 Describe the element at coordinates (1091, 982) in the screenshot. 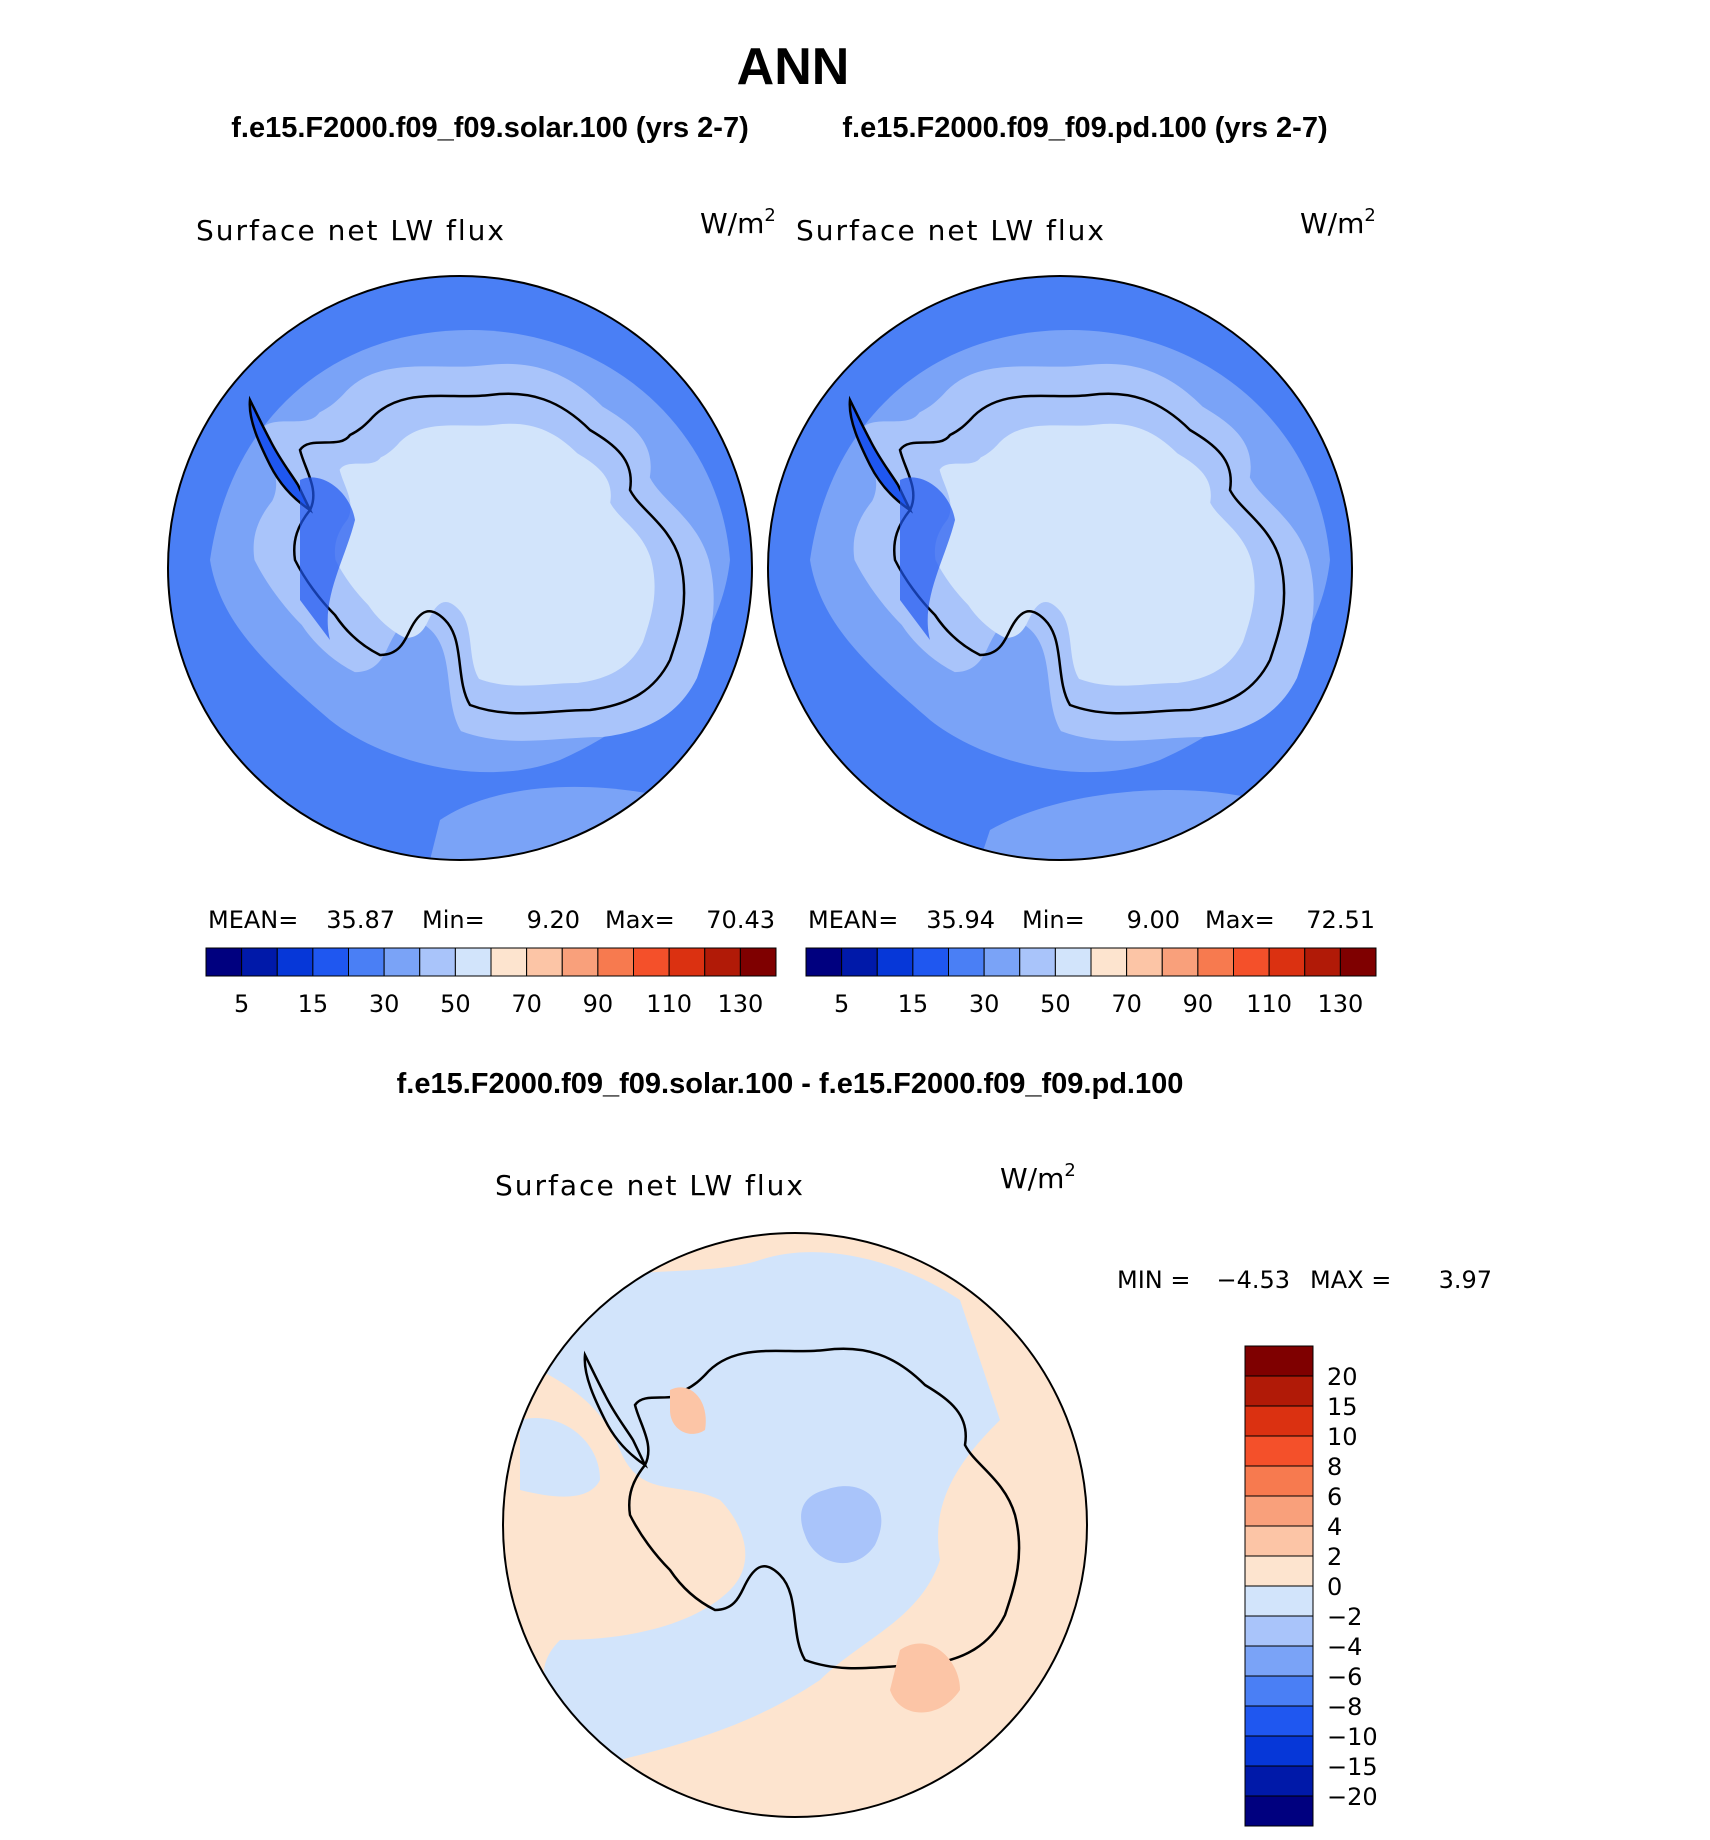

I see `colorbar-pd: 5 15 30 50 70 90 110 130` at that location.